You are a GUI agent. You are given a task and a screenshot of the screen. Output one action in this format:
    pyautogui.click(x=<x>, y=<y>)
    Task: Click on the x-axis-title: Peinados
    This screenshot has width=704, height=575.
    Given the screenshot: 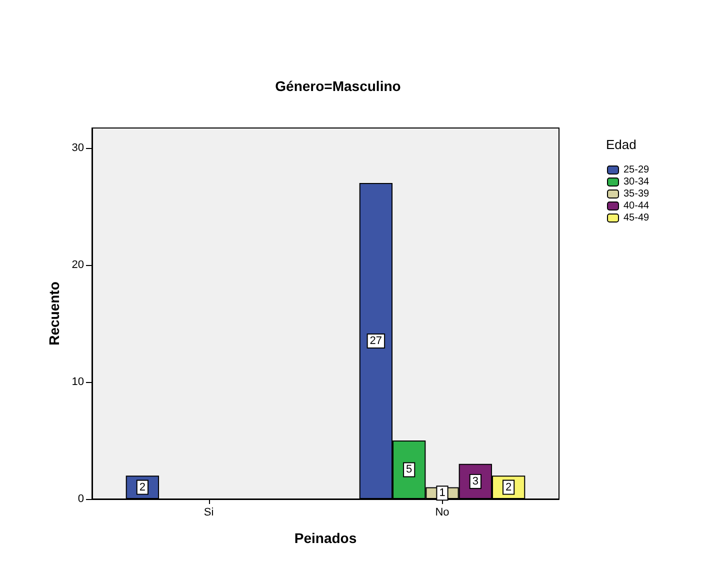 What is the action you would take?
    pyautogui.click(x=325, y=538)
    